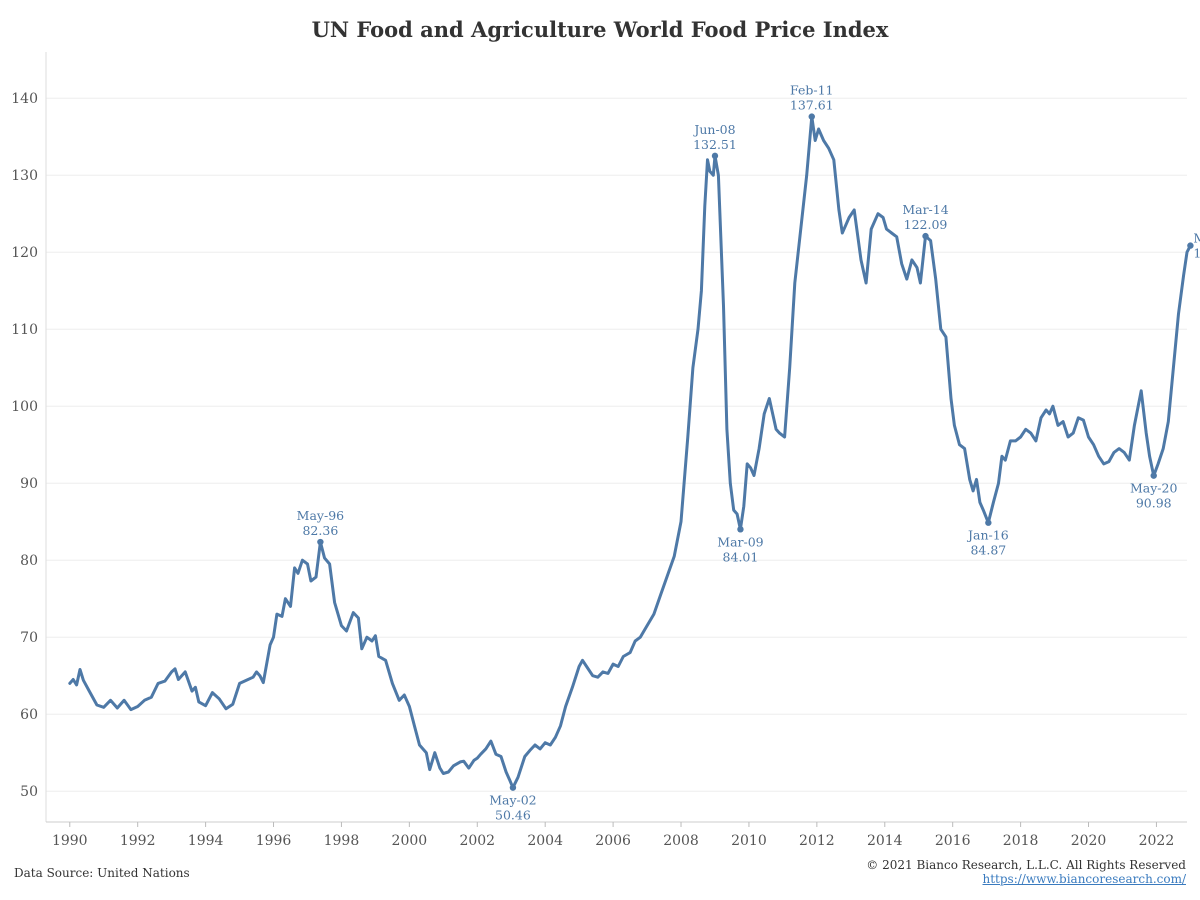 The height and width of the screenshot is (900, 1200). Describe the element at coordinates (681, 841) in the screenshot. I see `x-tick-label: 2008` at that location.